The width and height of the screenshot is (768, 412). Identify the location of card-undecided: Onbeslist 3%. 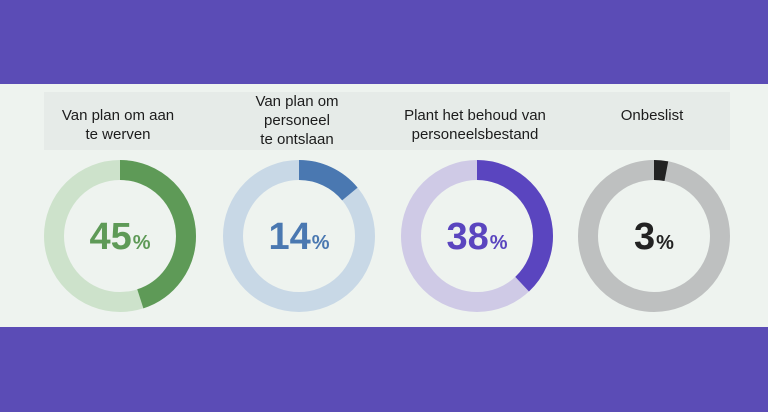
(652, 207).